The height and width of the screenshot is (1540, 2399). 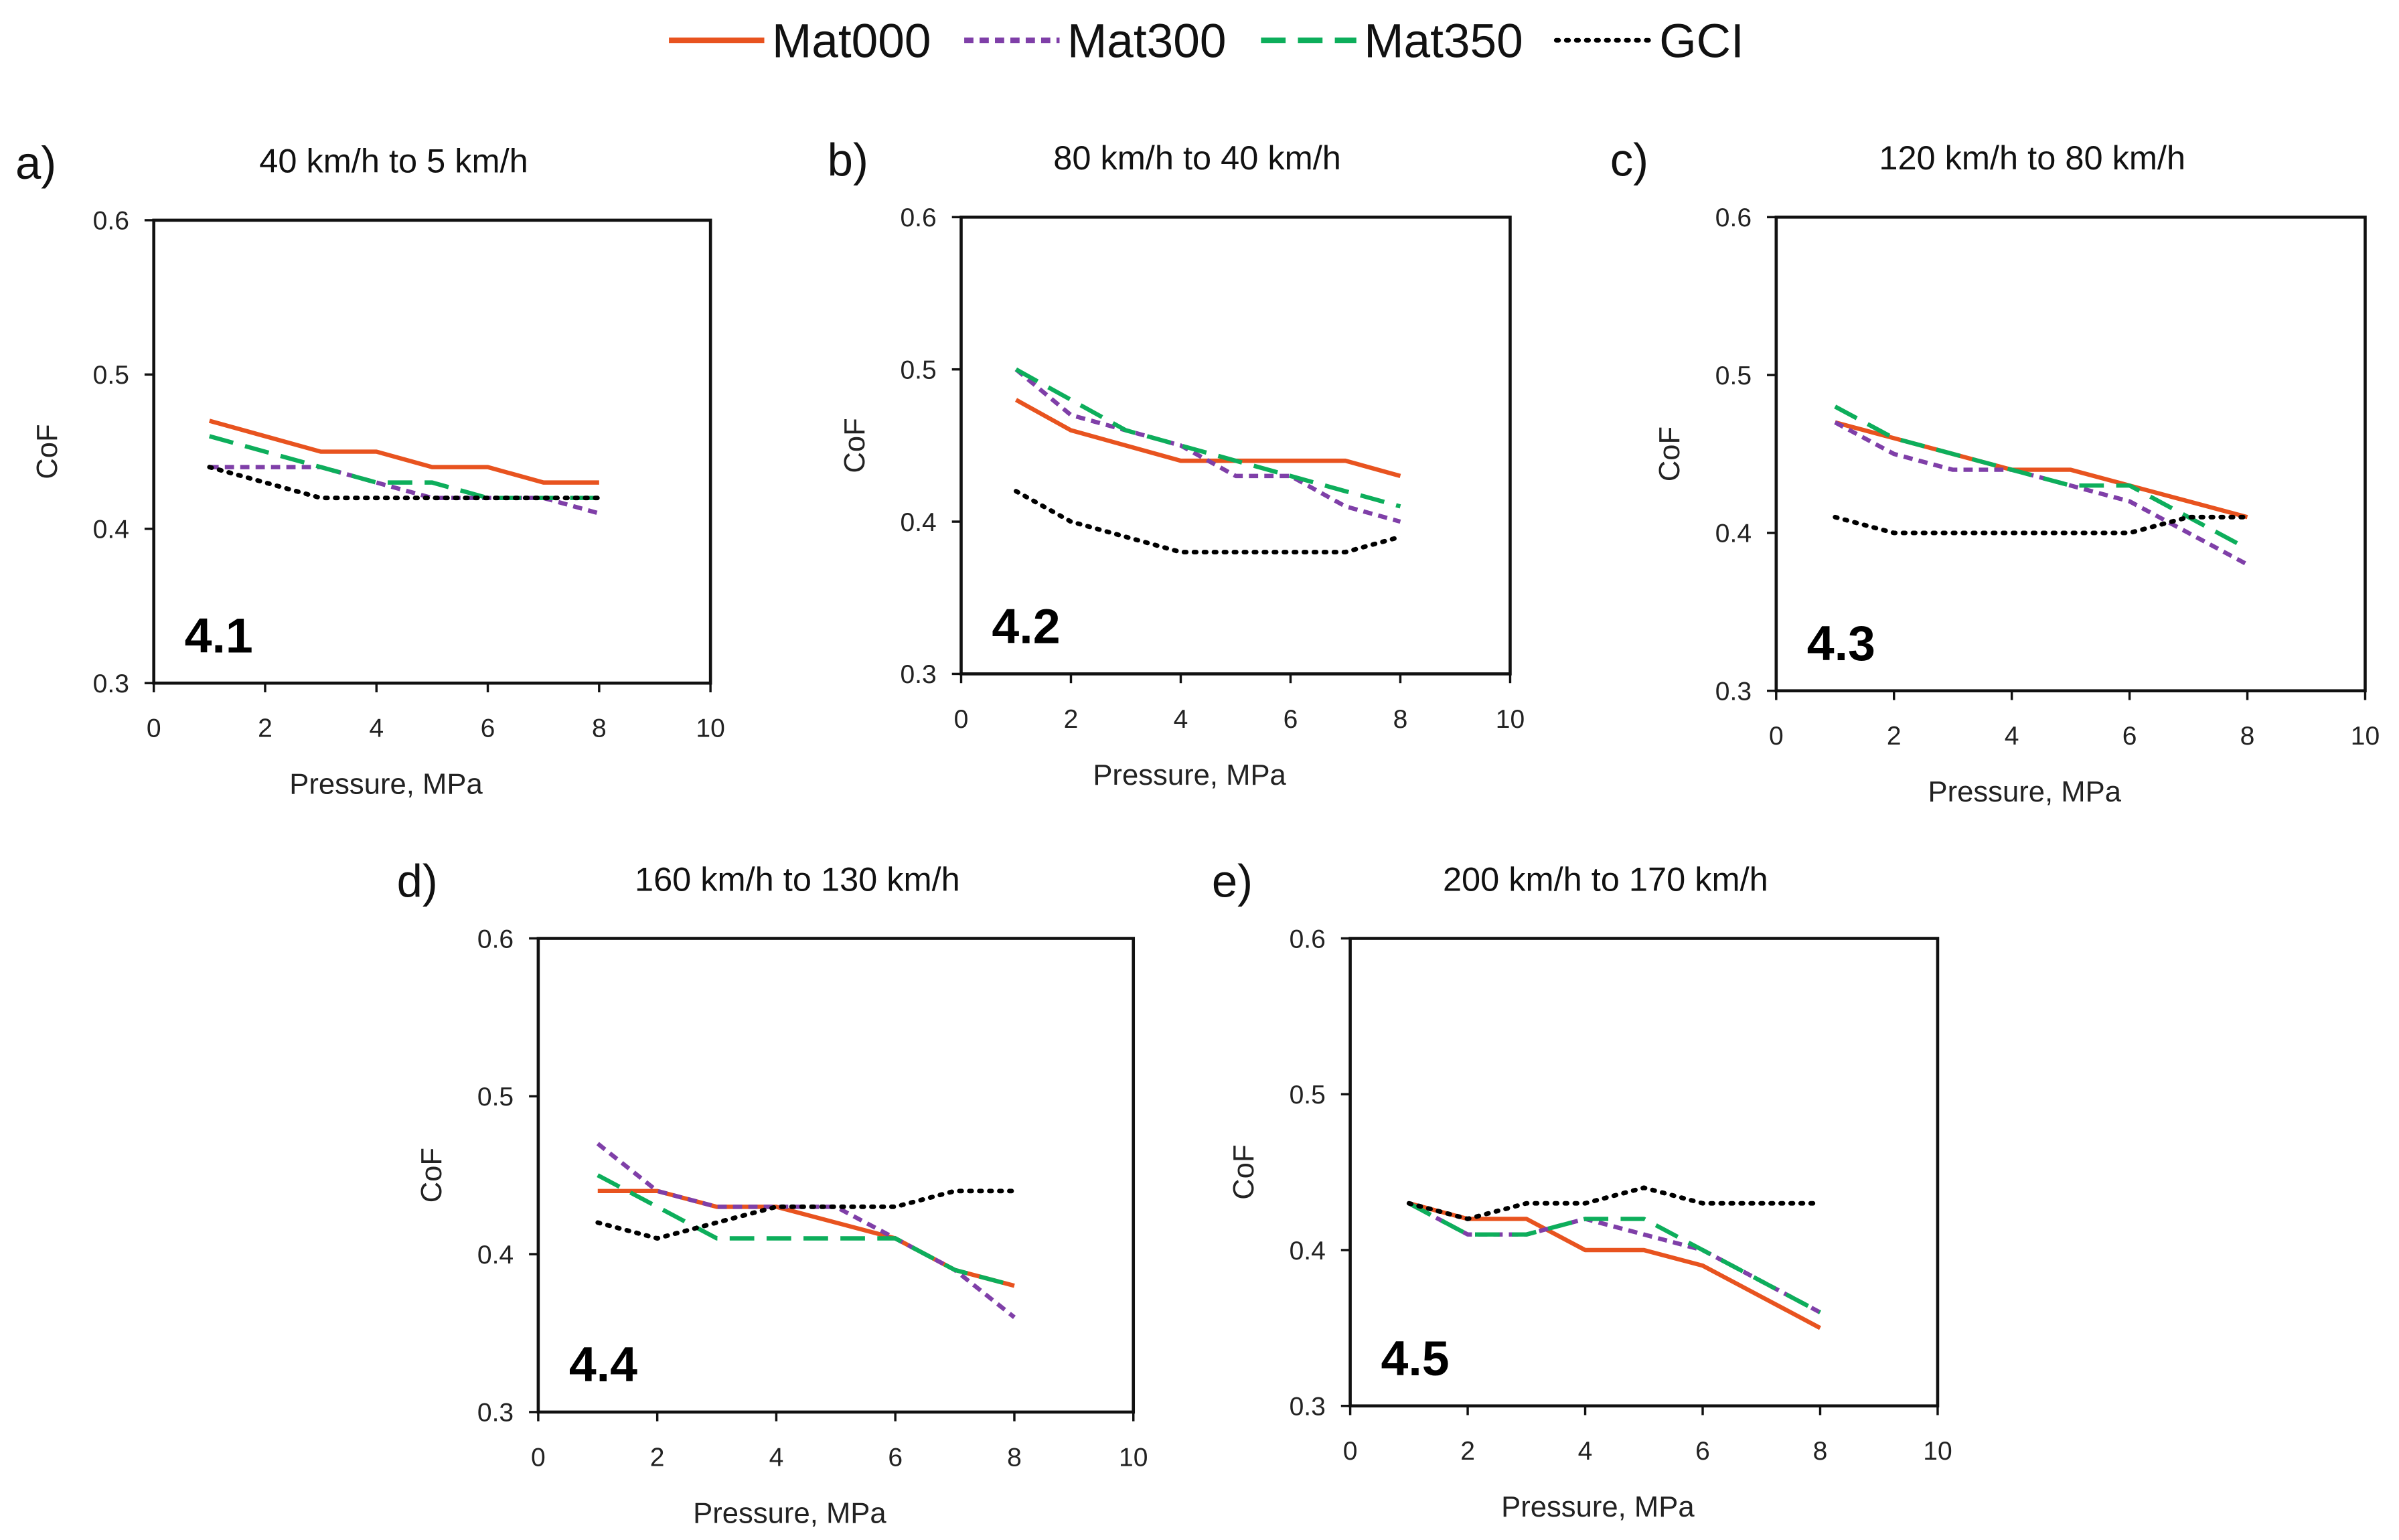 I want to click on panel-tag: 4.5, so click(x=1415, y=1358).